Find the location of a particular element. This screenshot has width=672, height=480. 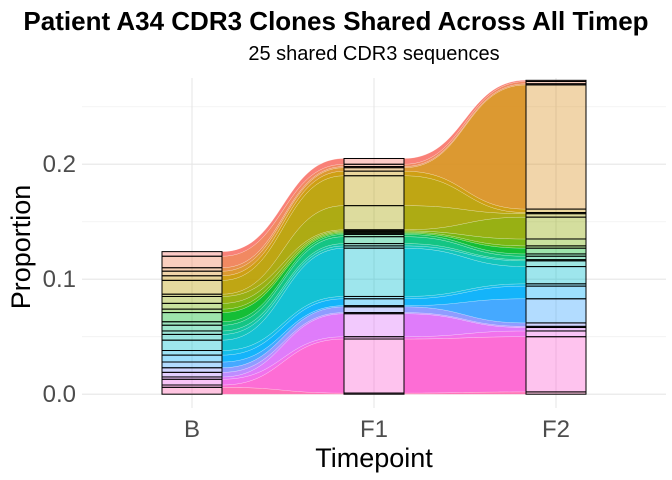

y-tick-label: 0.1 is located at coordinates (59, 279).